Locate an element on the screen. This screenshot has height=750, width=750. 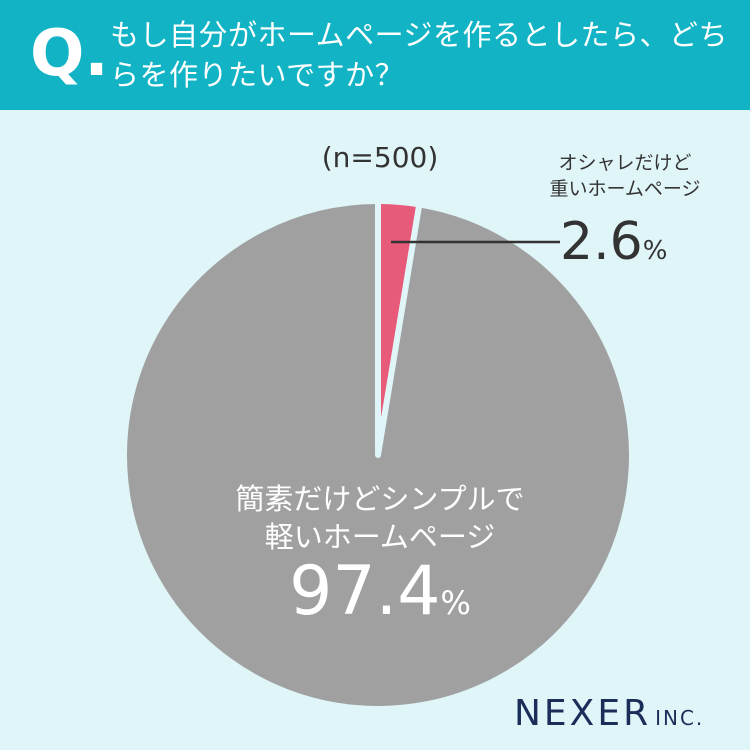
slice-value-simple: 97.4% is located at coordinates (380, 597).